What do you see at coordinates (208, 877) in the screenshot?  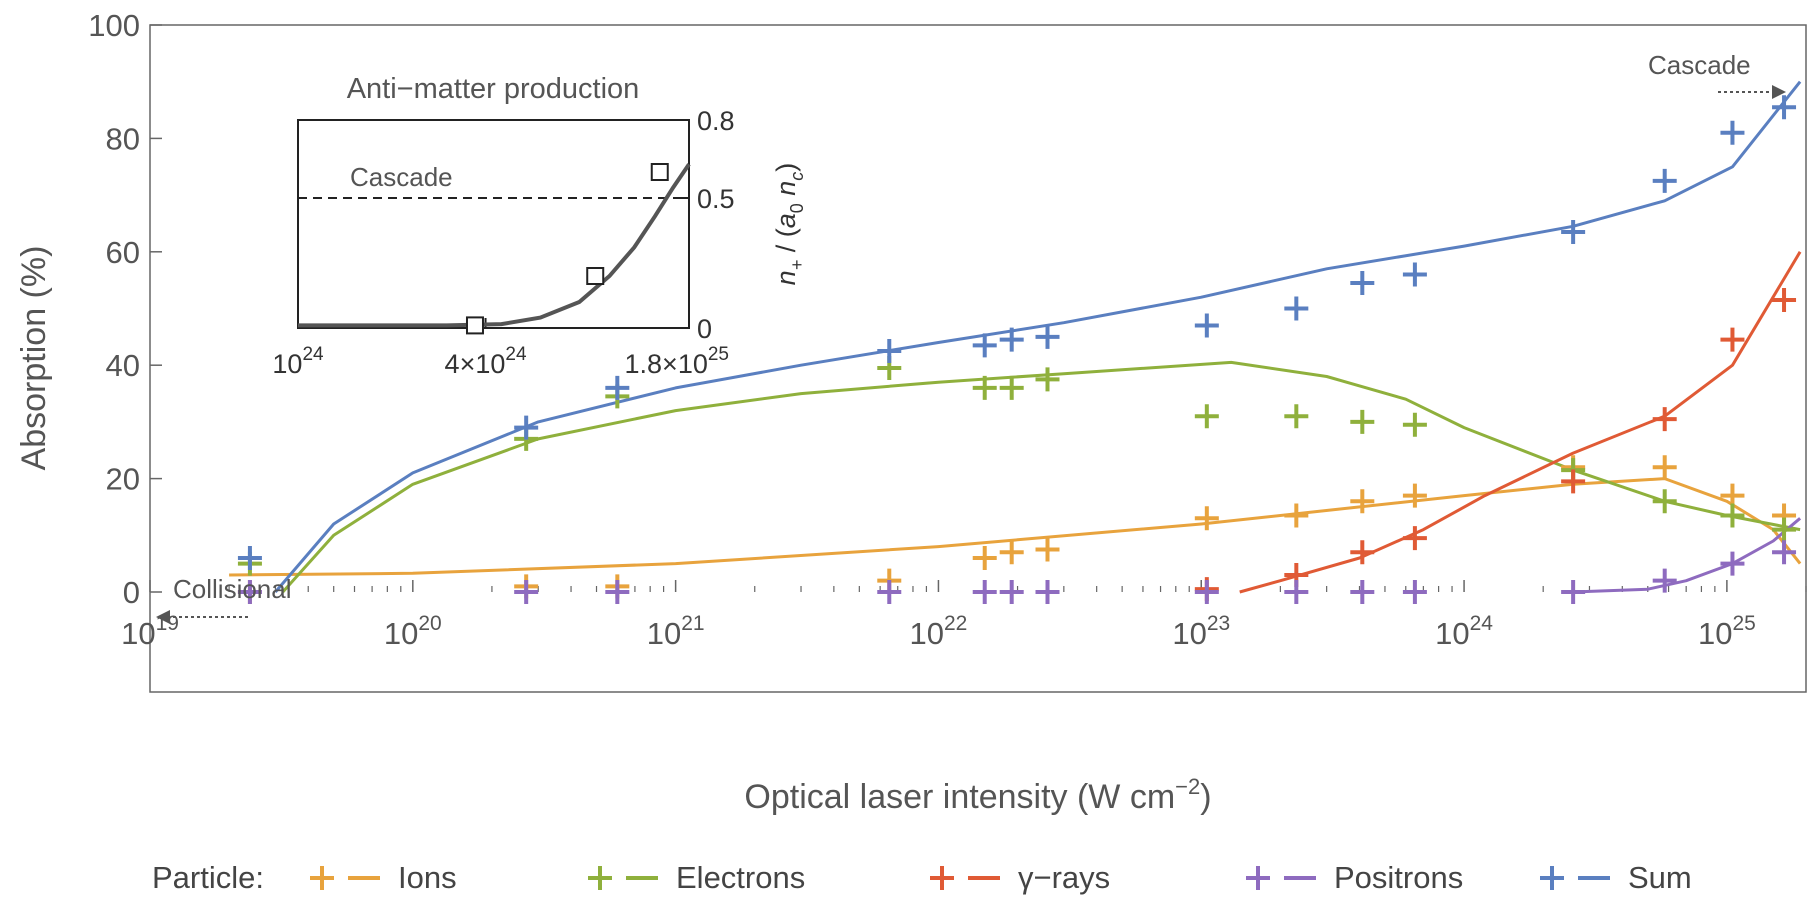 I see `legend-title: Particle:` at bounding box center [208, 877].